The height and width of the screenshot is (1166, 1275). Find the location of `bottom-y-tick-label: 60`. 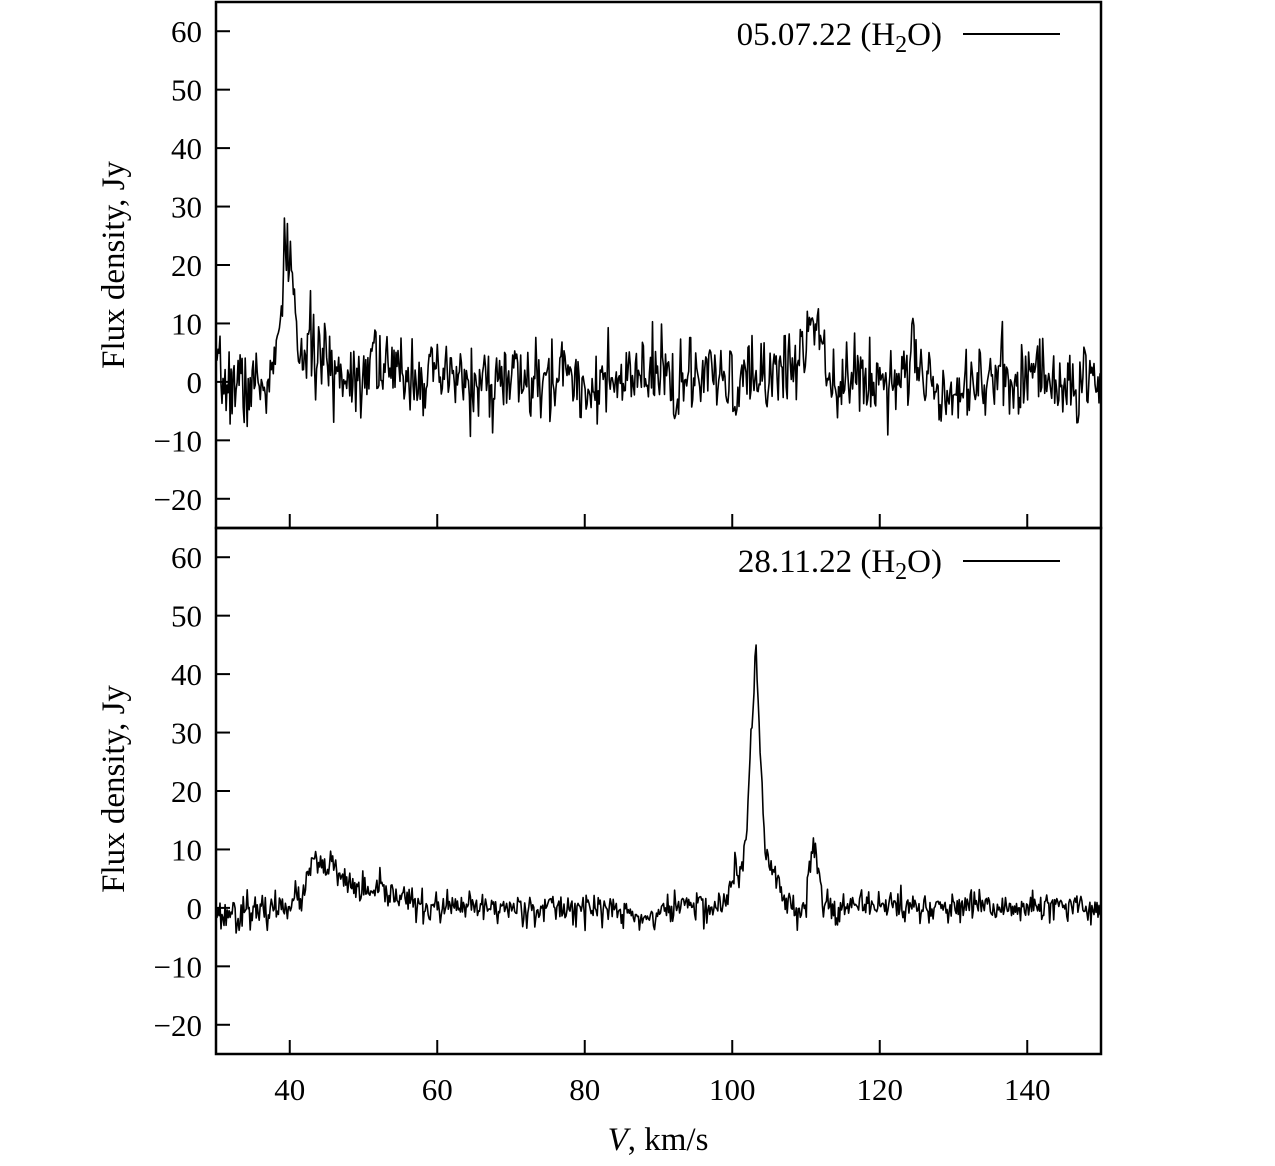

bottom-y-tick-label: 60 is located at coordinates (186, 557).